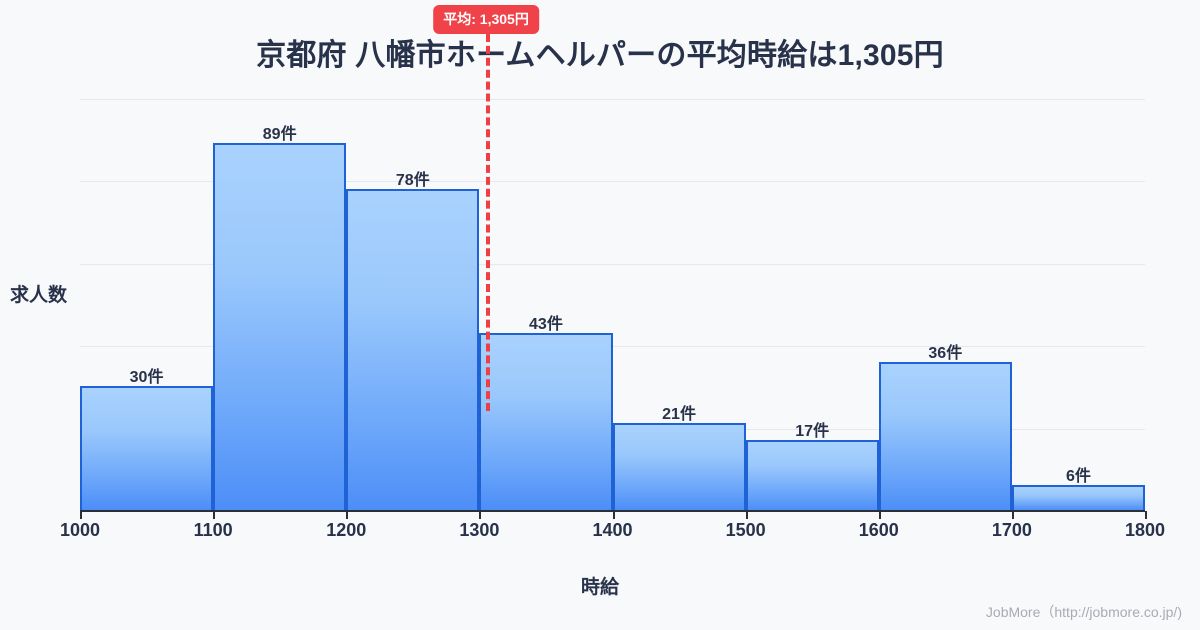 The image size is (1200, 630). What do you see at coordinates (346, 530) in the screenshot?
I see `x-tick-label: 1200` at bounding box center [346, 530].